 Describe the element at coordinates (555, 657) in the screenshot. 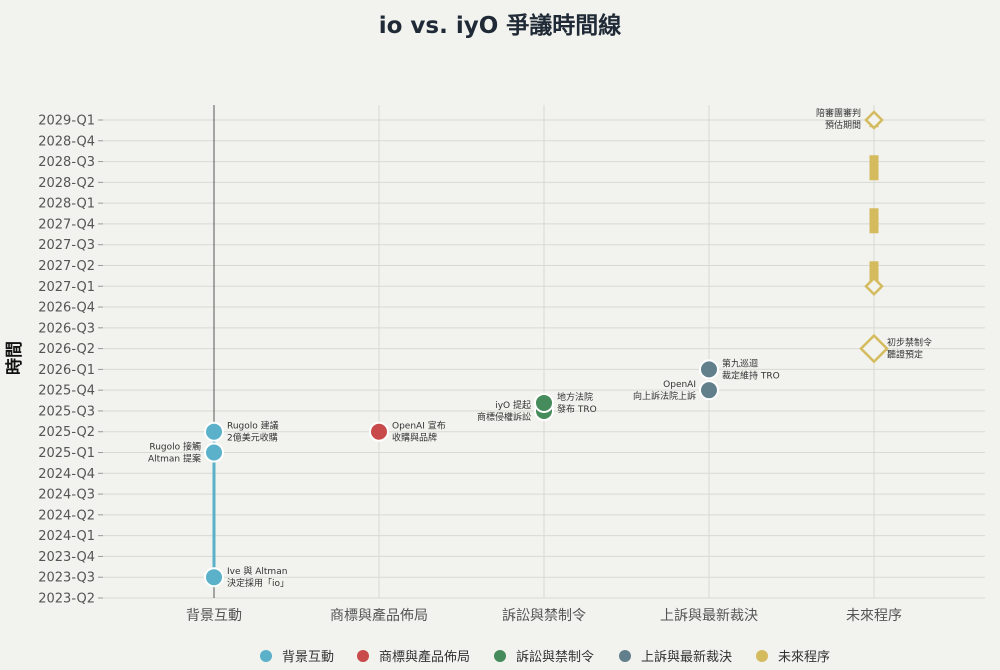

I see `legend-label: 訴訟與禁制令` at that location.